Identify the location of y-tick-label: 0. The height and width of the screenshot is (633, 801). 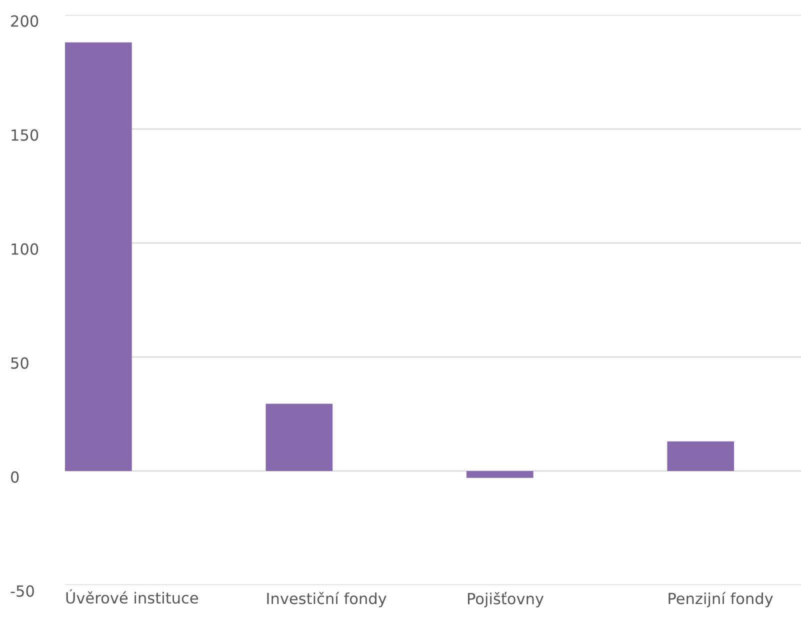
(15, 477).